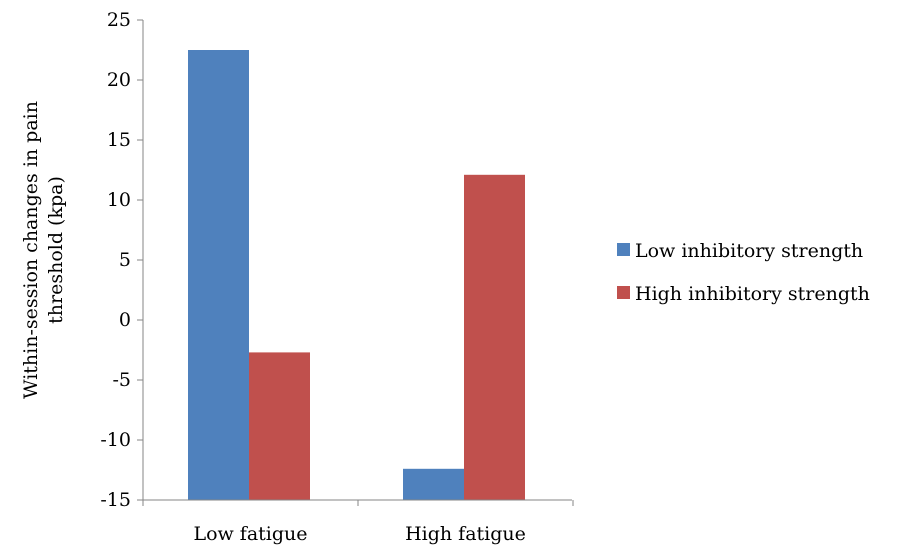 The image size is (914, 554). Describe the element at coordinates (115, 440) in the screenshot. I see `y-tick-label: -10` at that location.